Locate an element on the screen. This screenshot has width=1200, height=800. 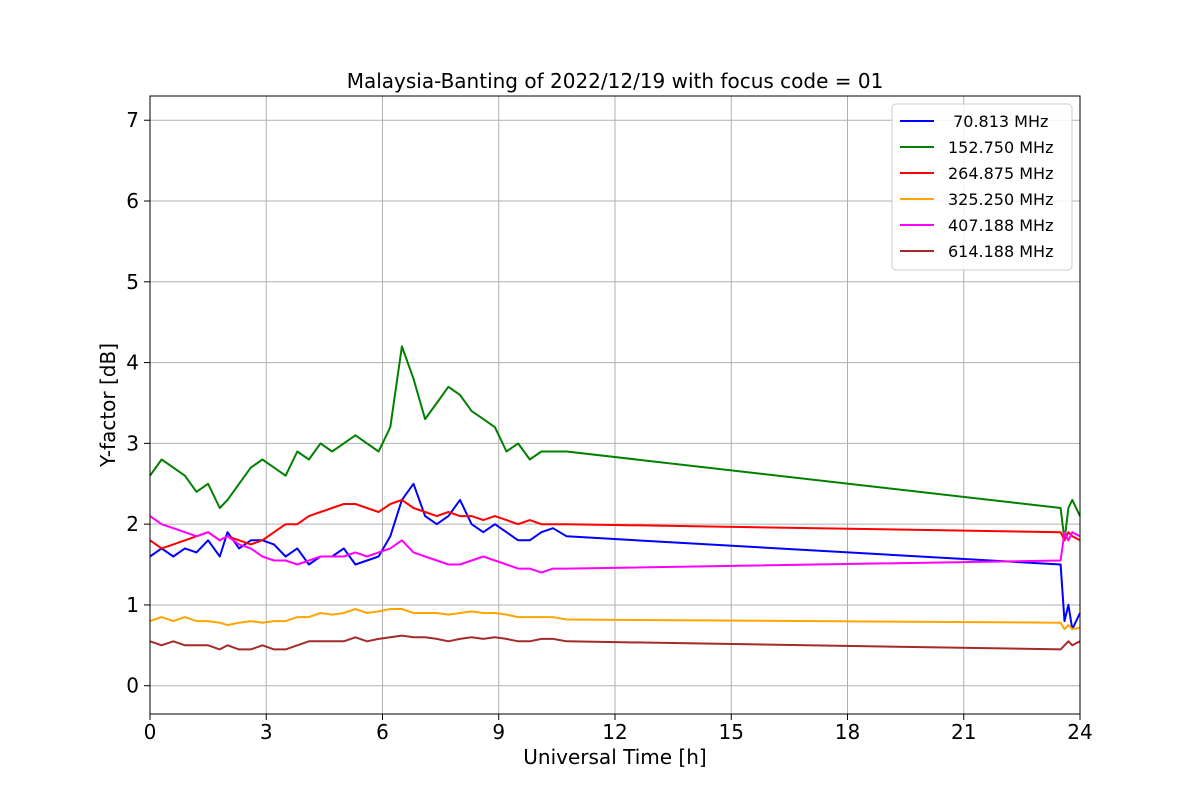
legend-box is located at coordinates (982, 187).